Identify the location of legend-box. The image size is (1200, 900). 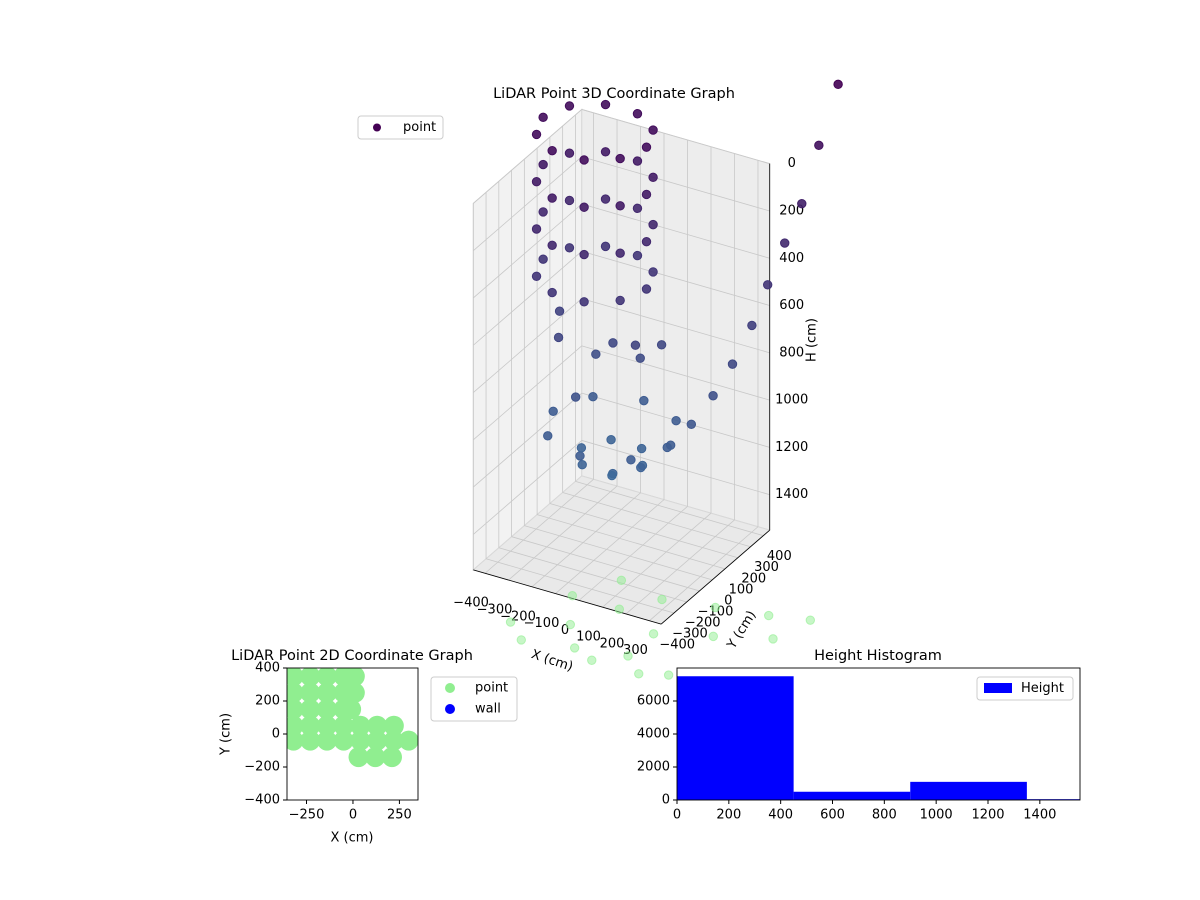
(400, 127).